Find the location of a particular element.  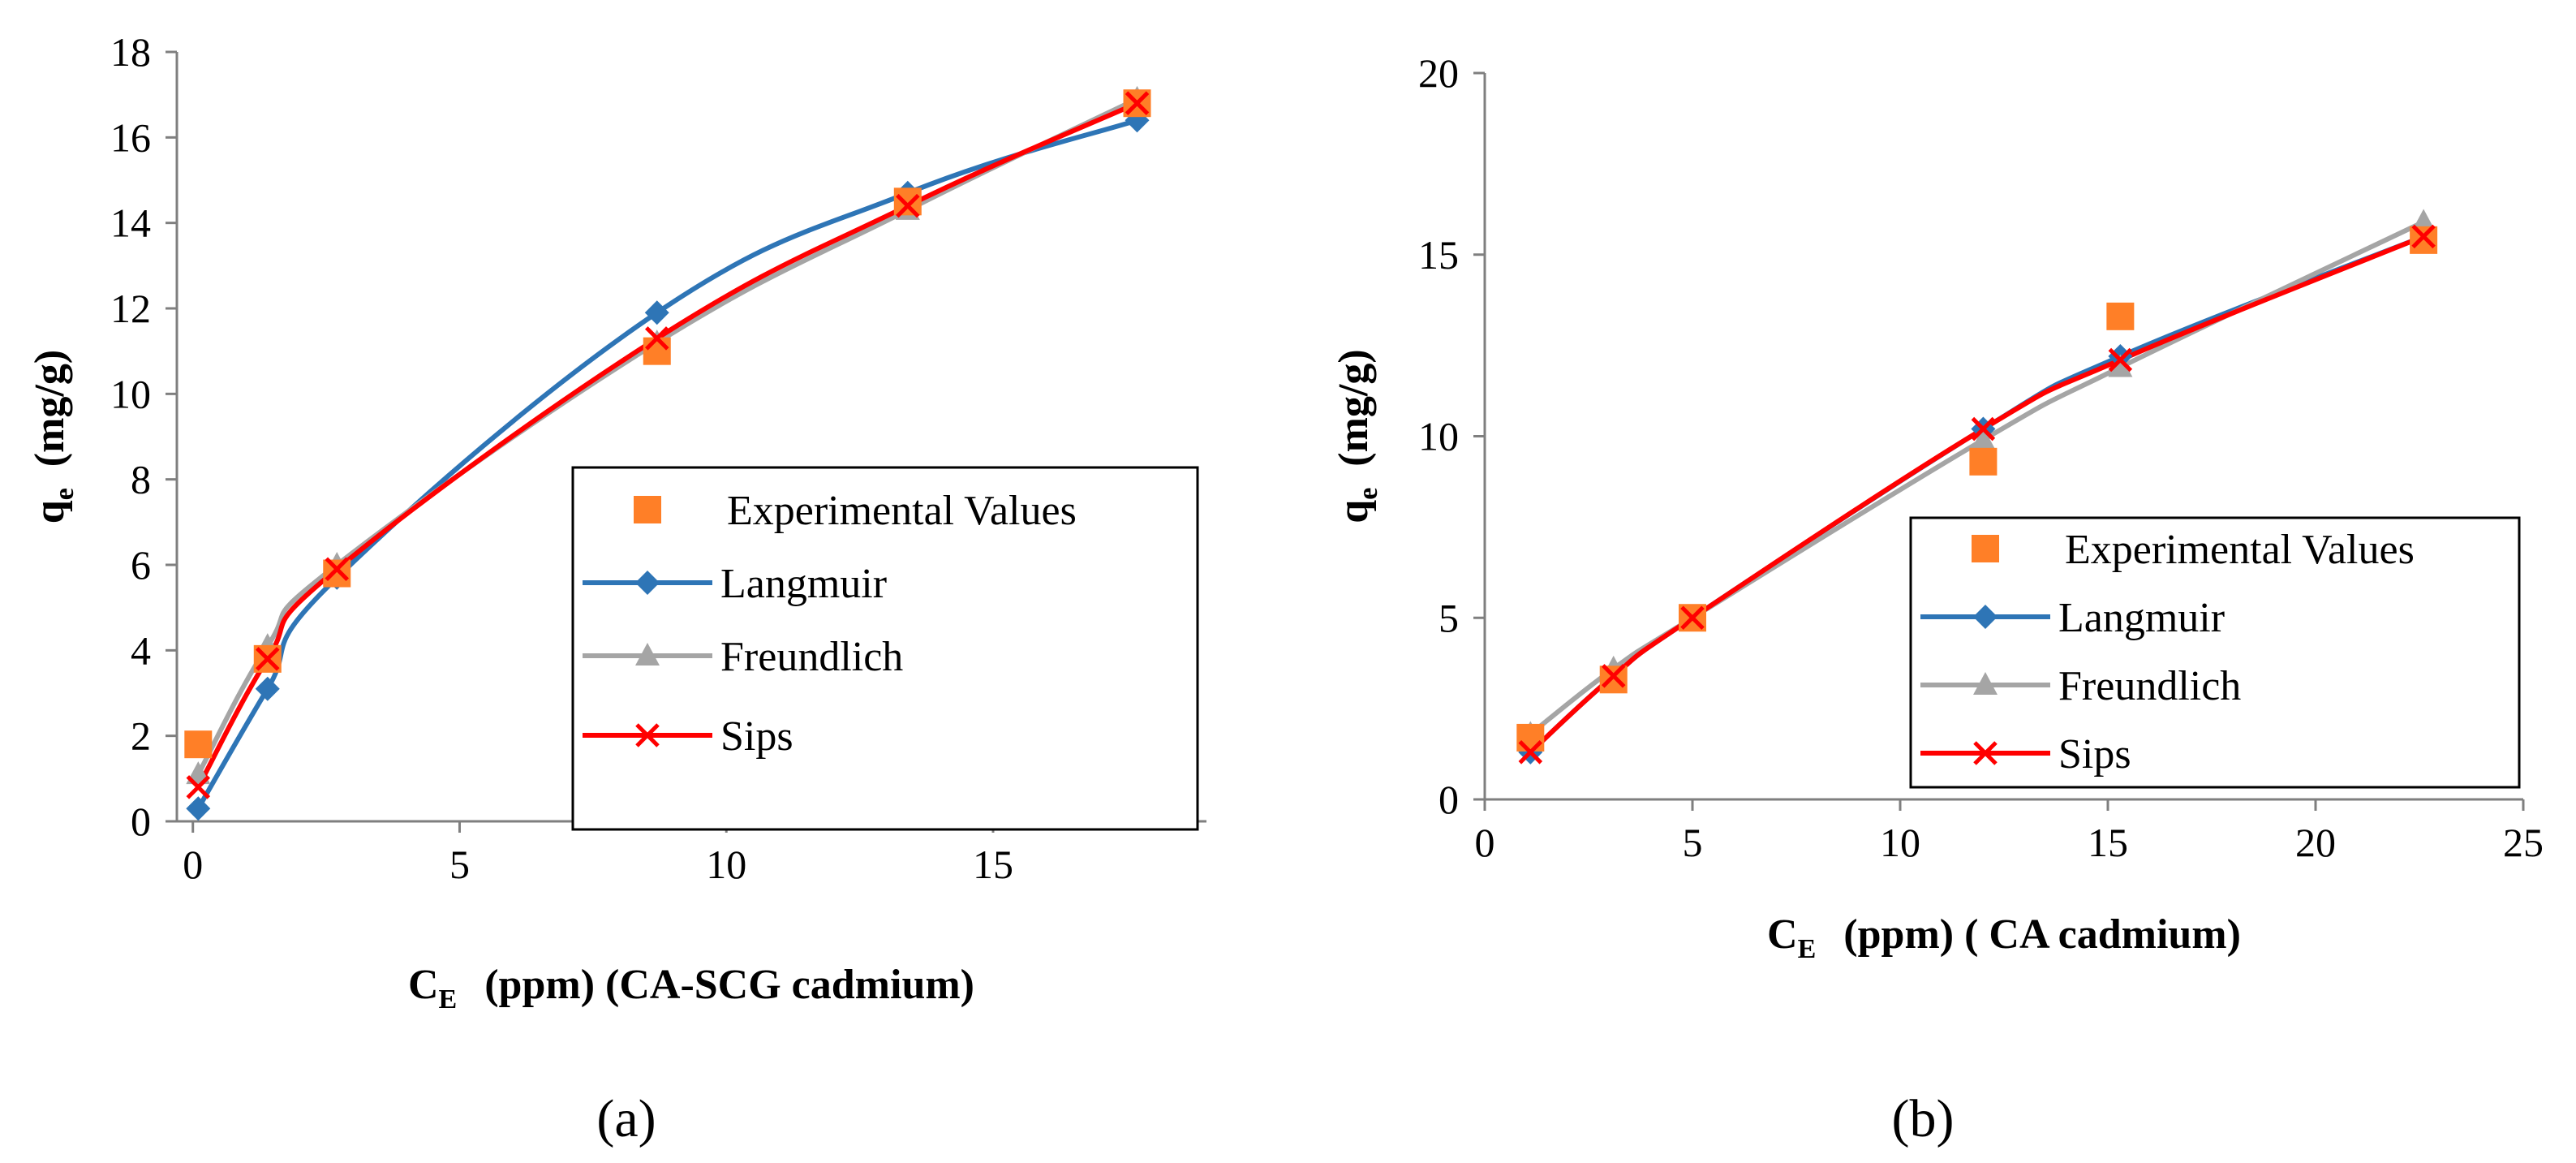

y-tick-label: 12 is located at coordinates (130, 309).